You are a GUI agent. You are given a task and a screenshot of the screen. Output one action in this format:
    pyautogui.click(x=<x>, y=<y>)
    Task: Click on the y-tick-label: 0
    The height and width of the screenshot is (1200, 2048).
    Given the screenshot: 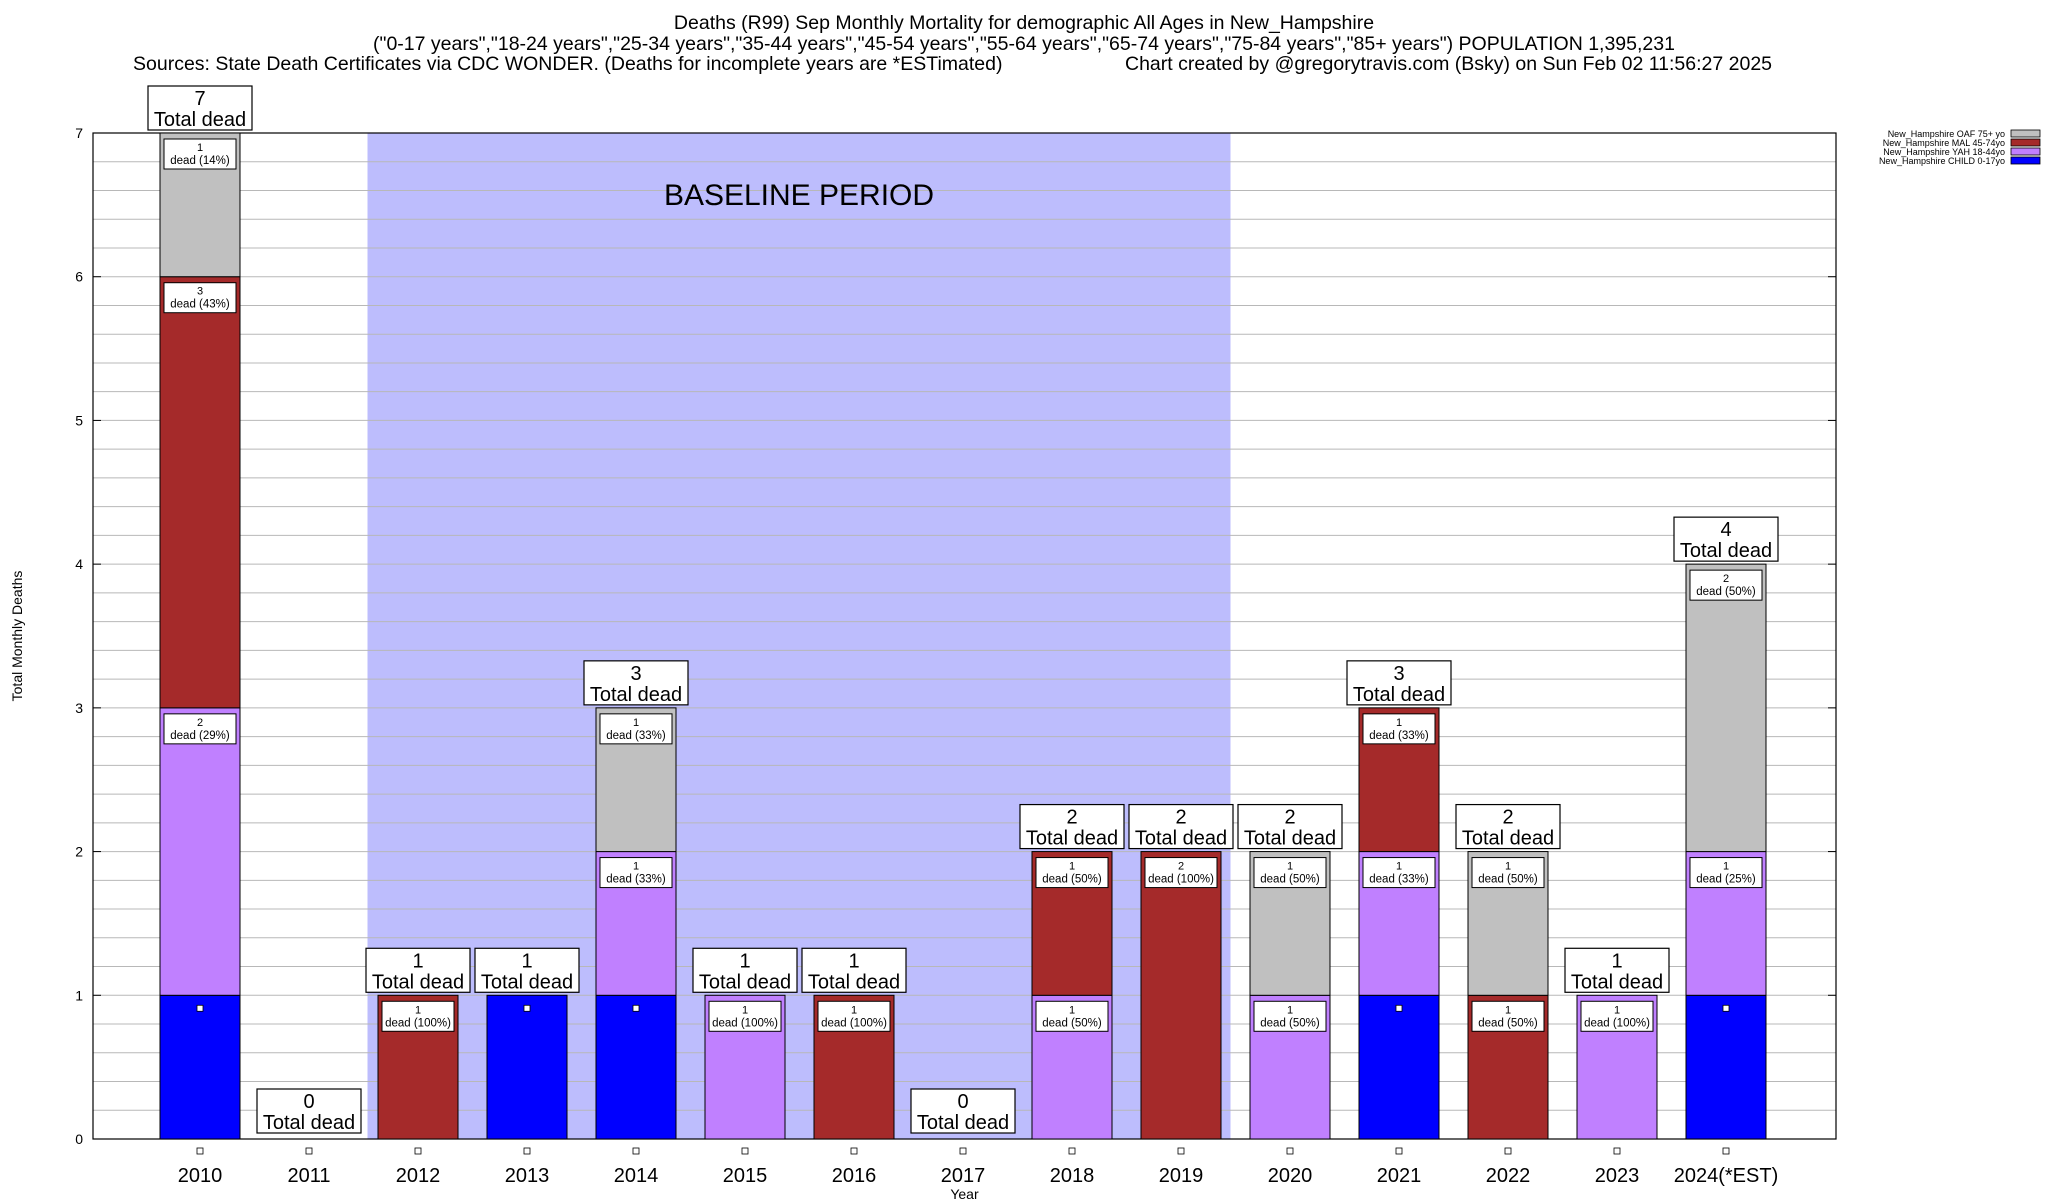 What is the action you would take?
    pyautogui.click(x=79, y=1139)
    